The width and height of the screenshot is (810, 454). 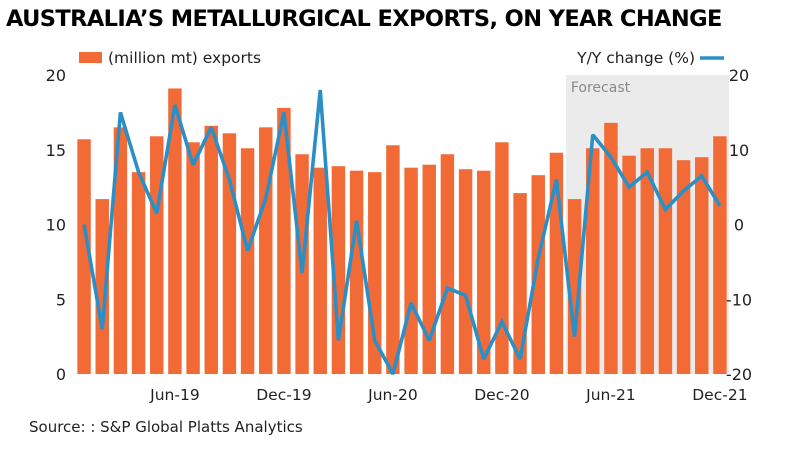 What do you see at coordinates (719, 395) in the screenshot?
I see `x-axis-tick-label: Dec-21` at bounding box center [719, 395].